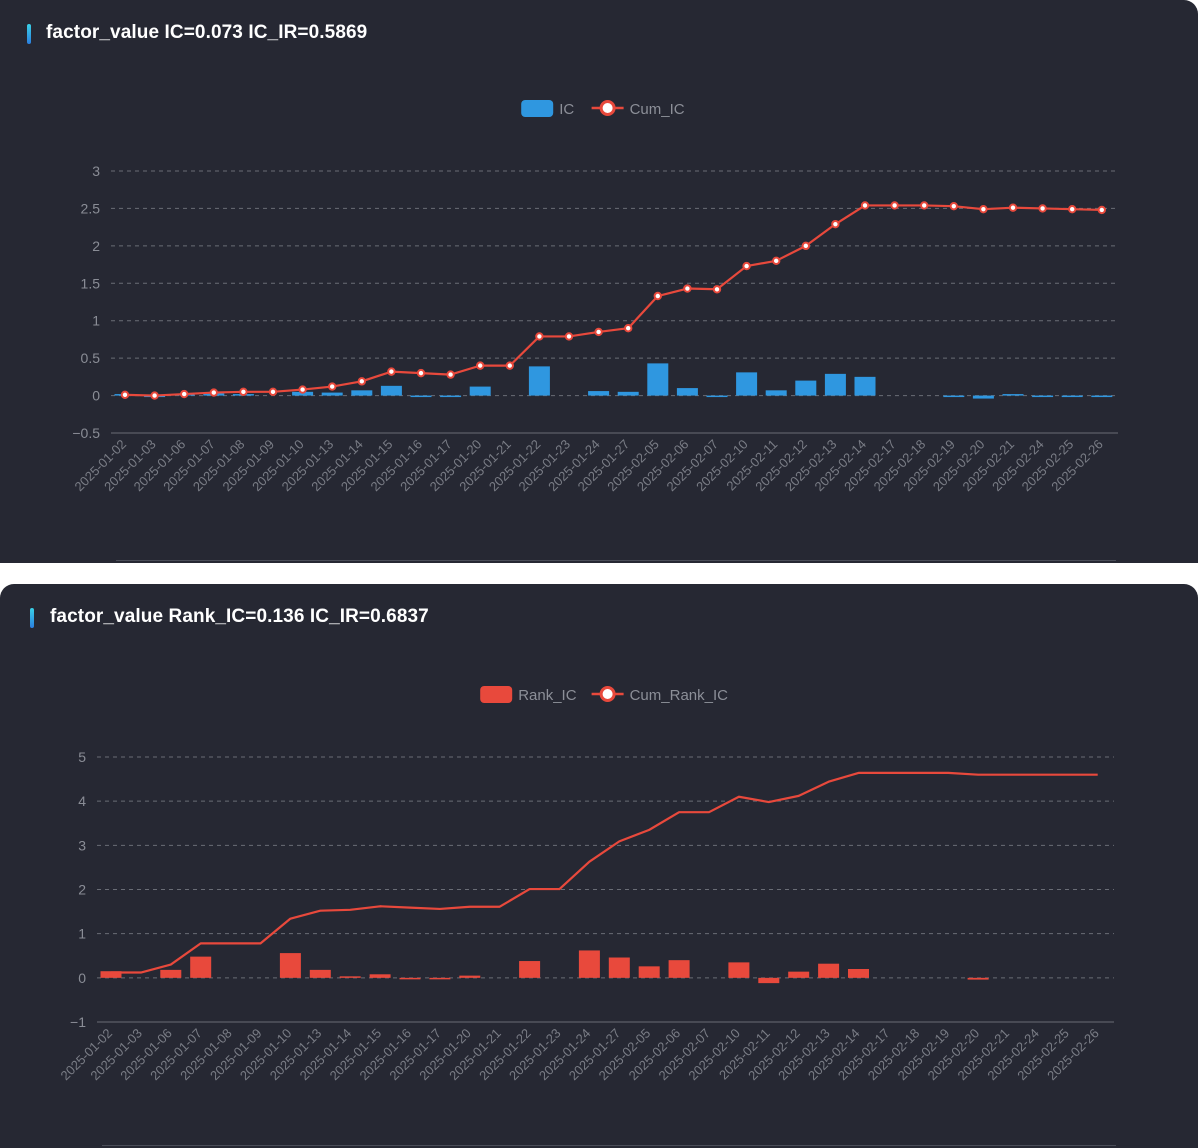  Describe the element at coordinates (604, 872) in the screenshot. I see `line-cum-rank-ic` at that location.